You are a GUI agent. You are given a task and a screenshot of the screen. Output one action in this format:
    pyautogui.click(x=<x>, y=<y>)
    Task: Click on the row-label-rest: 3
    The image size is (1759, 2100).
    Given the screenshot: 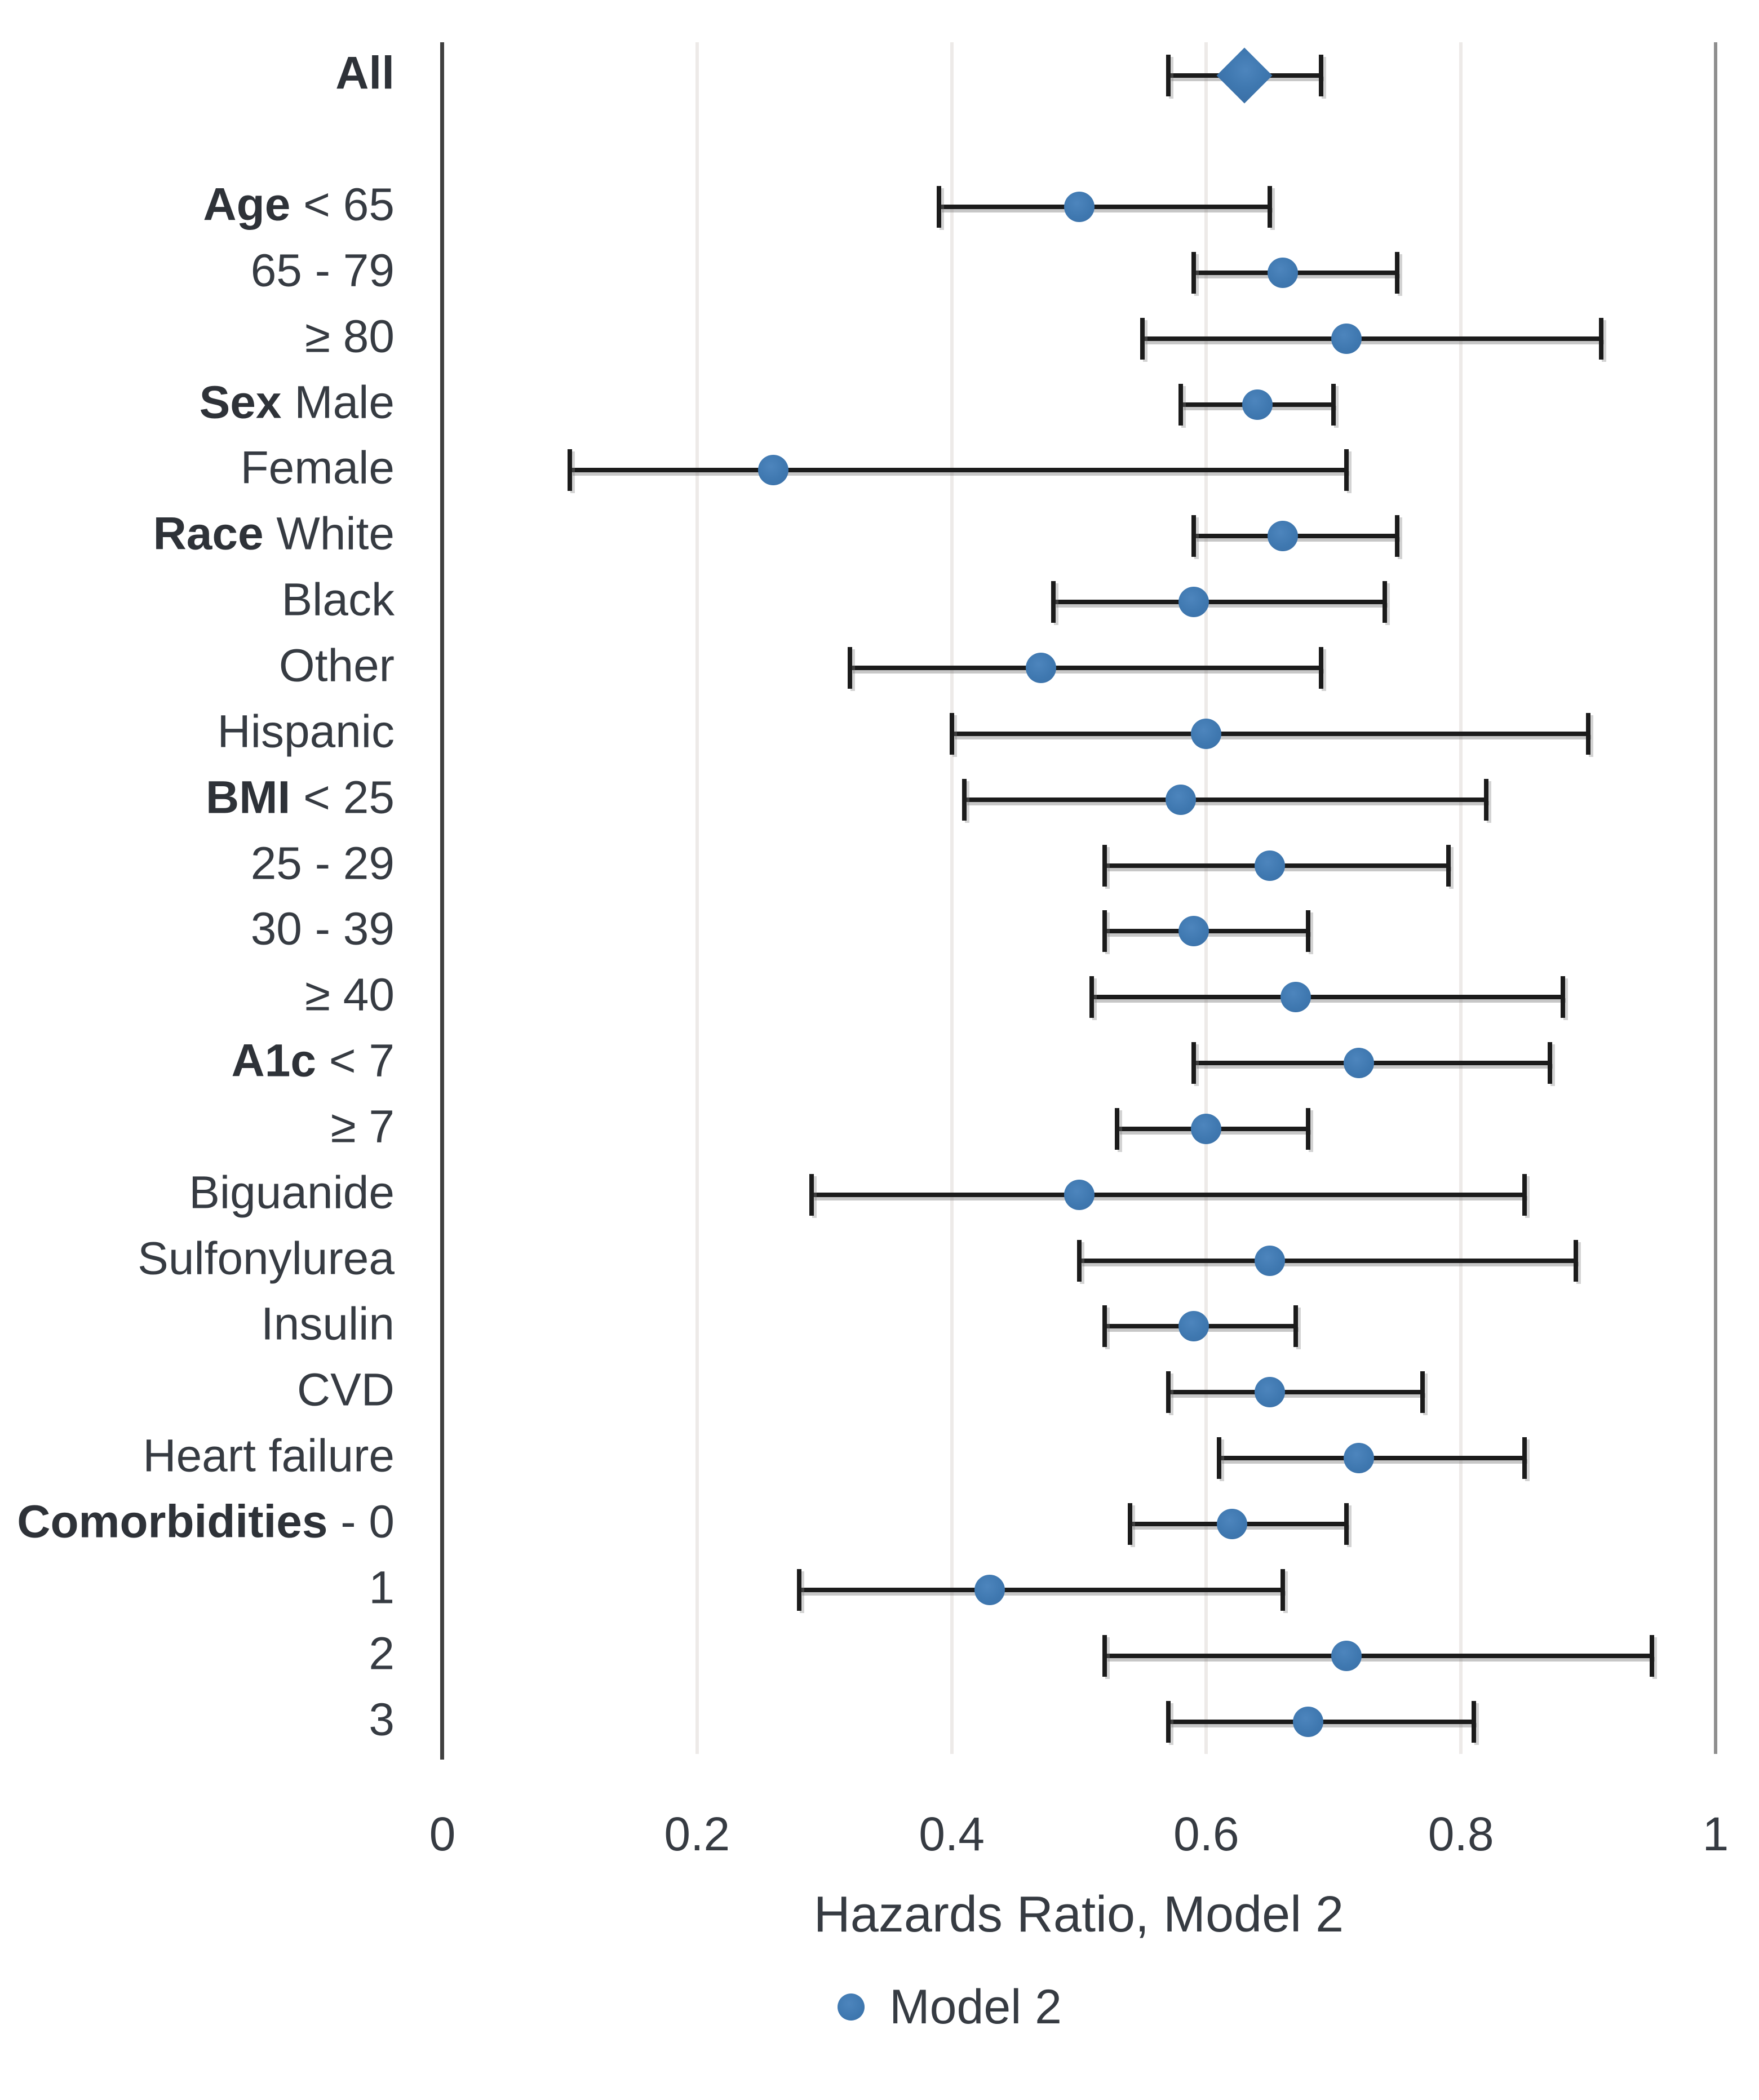 What is the action you would take?
    pyautogui.click(x=382, y=1719)
    